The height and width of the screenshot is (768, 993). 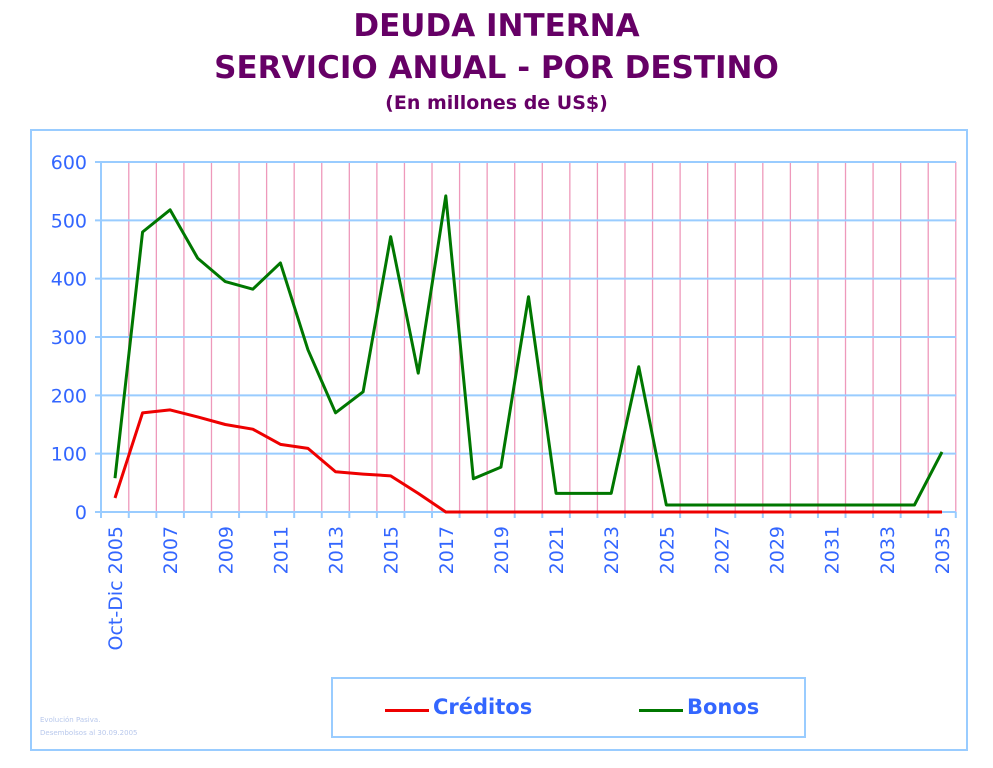 What do you see at coordinates (226, 550) in the screenshot?
I see `x-tick-label: 2009` at bounding box center [226, 550].